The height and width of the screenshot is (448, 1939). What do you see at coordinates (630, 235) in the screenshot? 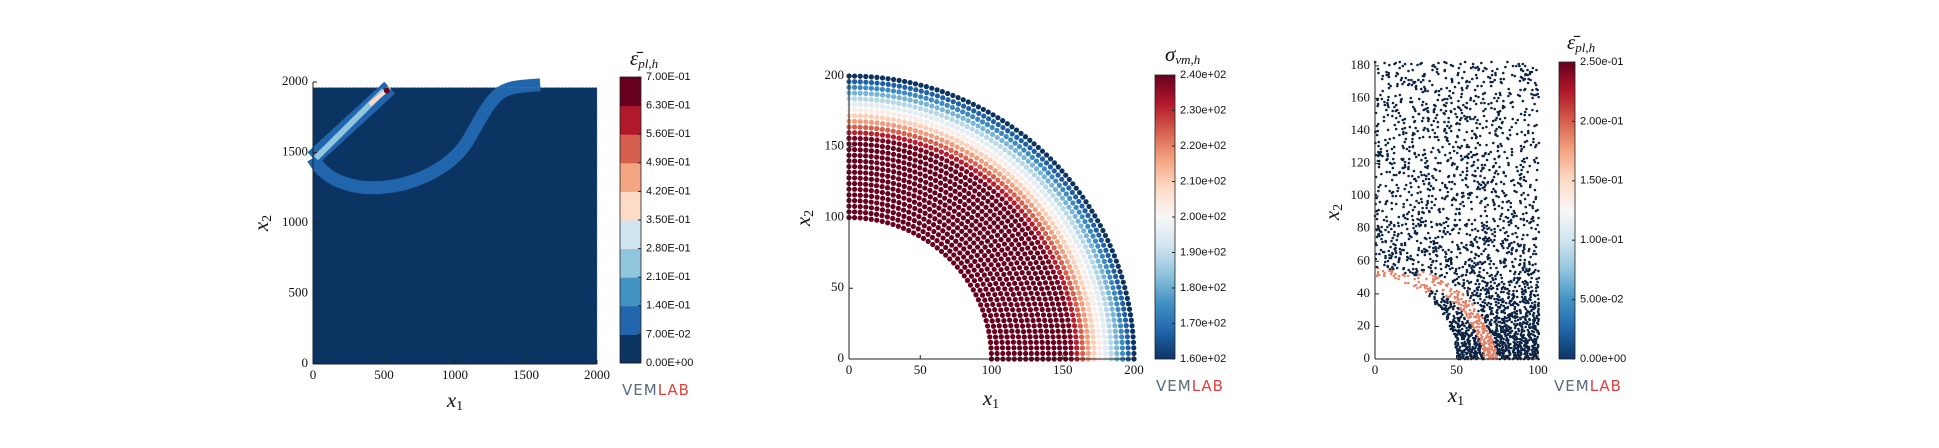
I see `colorbar-level` at bounding box center [630, 235].